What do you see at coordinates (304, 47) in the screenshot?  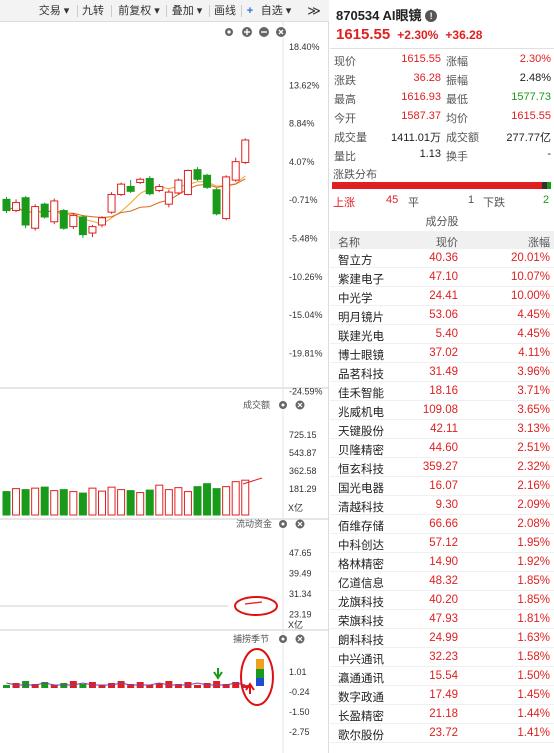 I see `kline-y-label: 18.40%` at bounding box center [304, 47].